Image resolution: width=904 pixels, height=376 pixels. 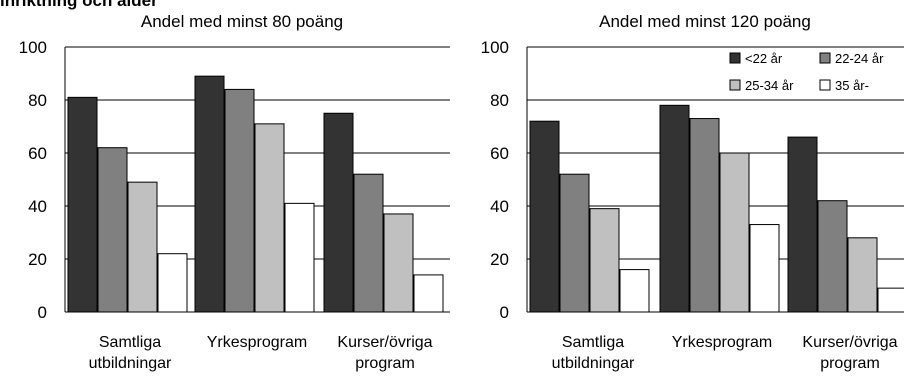 I want to click on figure-heading: inriktning och ålder, so click(x=79, y=5).